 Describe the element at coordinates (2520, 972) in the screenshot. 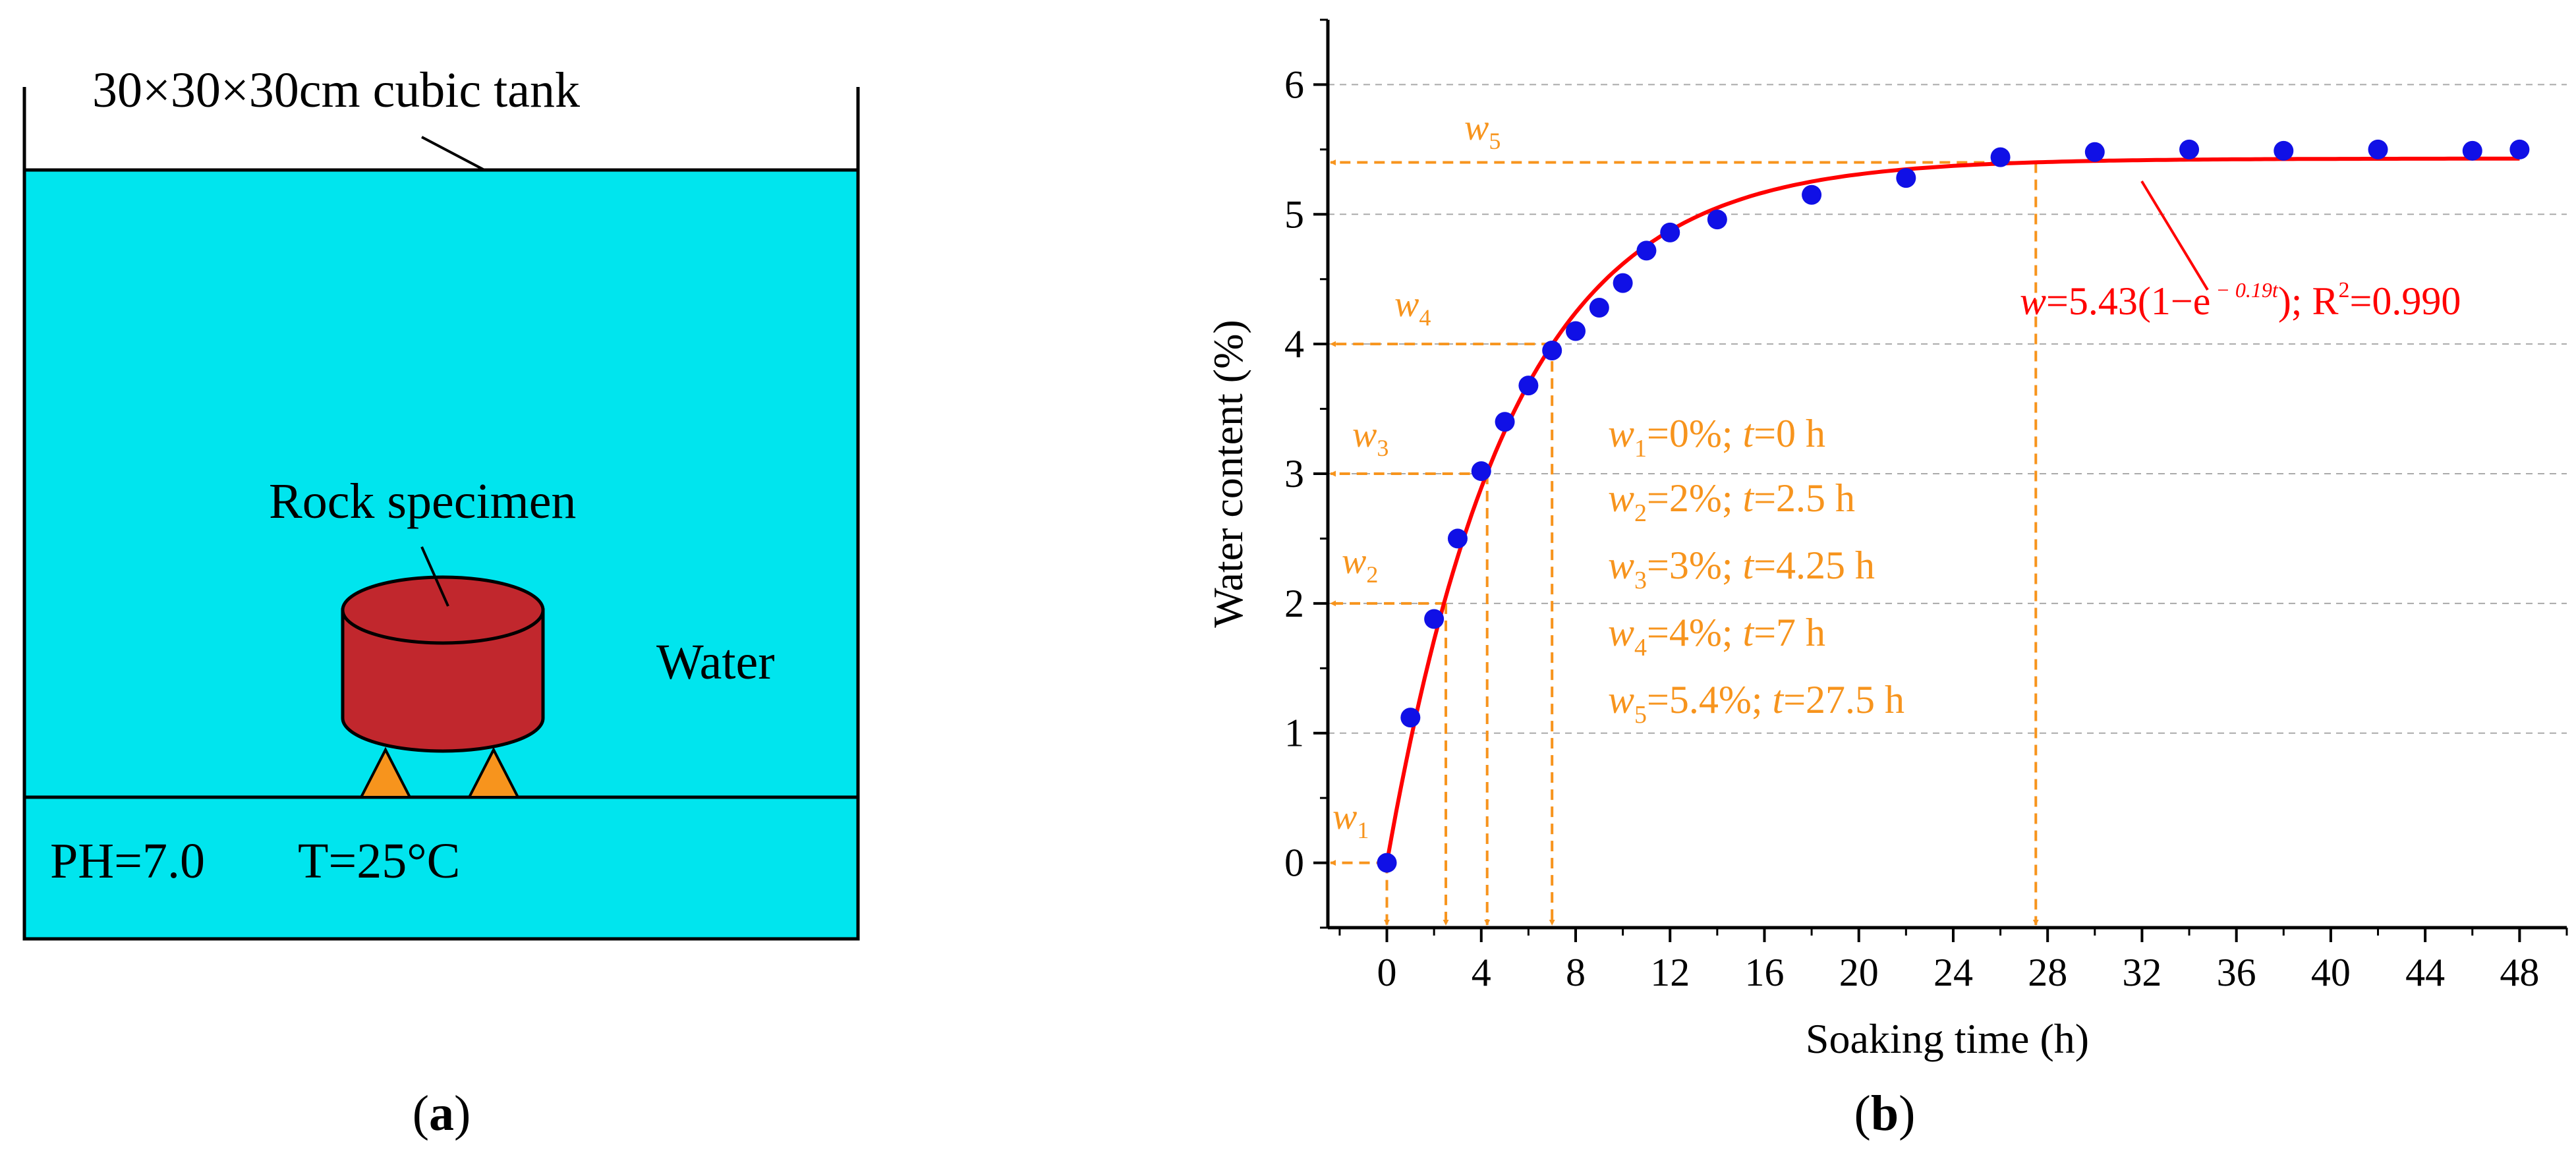

I see `x-tick-label-48: 48` at that location.